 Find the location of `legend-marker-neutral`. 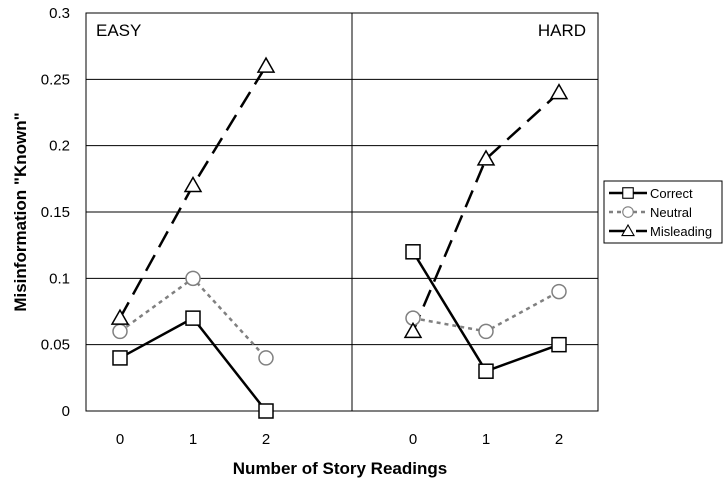

legend-marker-neutral is located at coordinates (628, 212).